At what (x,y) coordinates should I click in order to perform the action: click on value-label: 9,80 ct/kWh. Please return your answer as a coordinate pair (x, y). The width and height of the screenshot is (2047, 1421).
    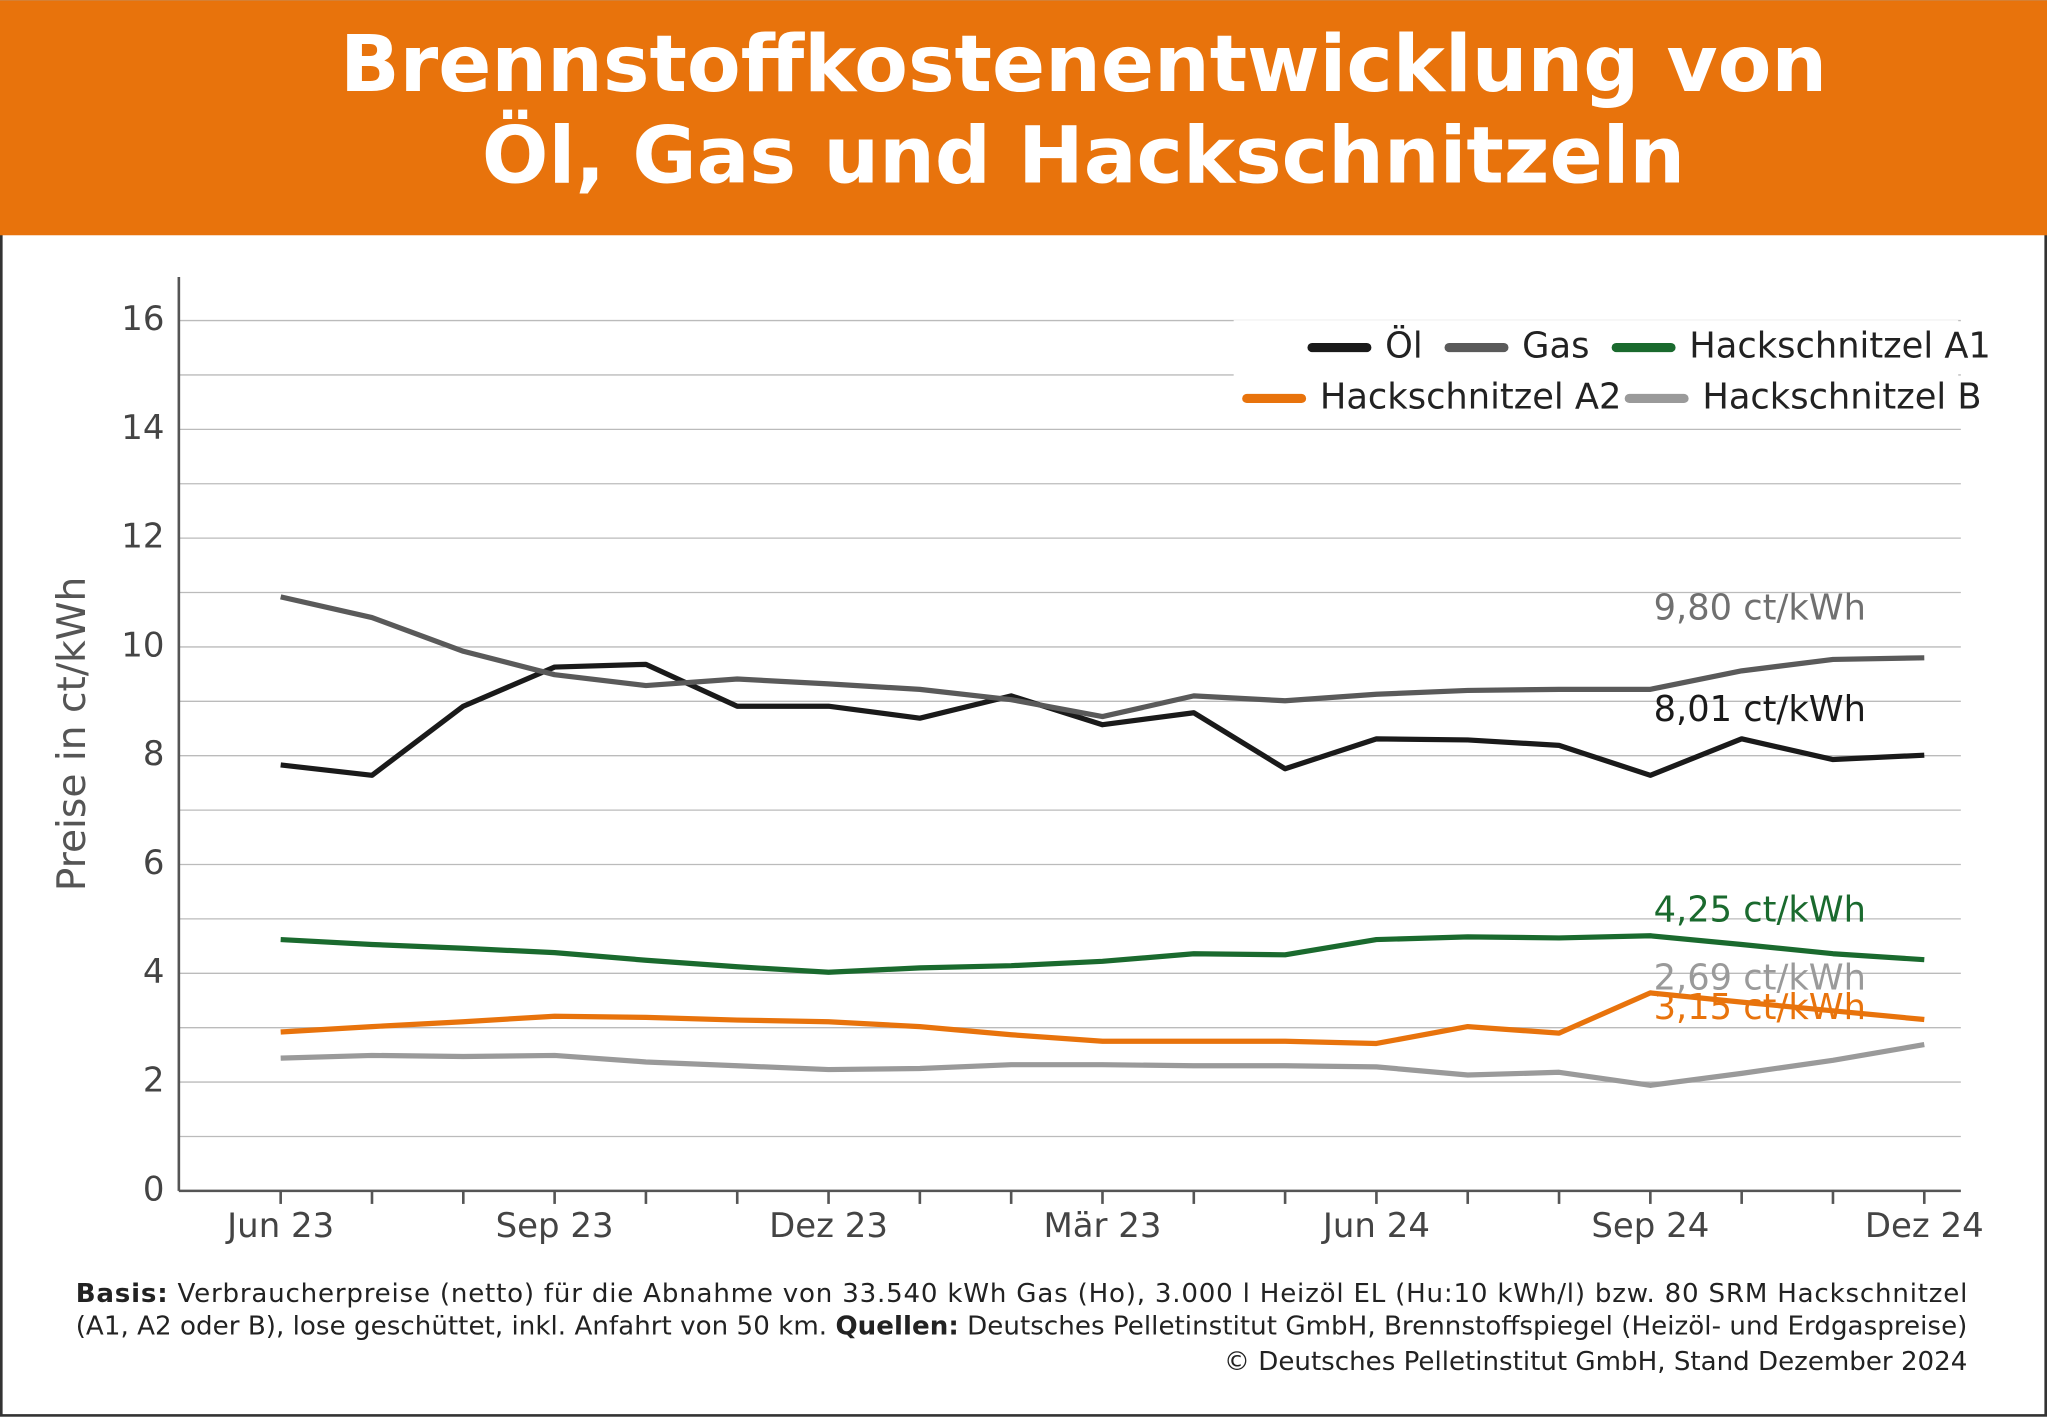
    Looking at the image, I should click on (1760, 608).